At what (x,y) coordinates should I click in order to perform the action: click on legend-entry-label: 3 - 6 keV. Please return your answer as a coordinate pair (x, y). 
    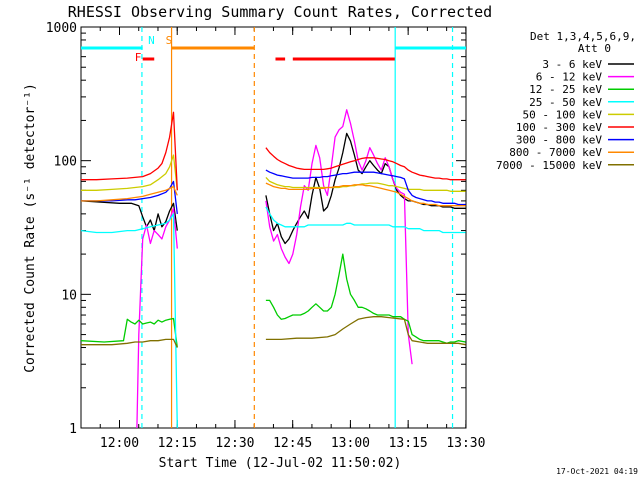
    Looking at the image, I should click on (572, 64).